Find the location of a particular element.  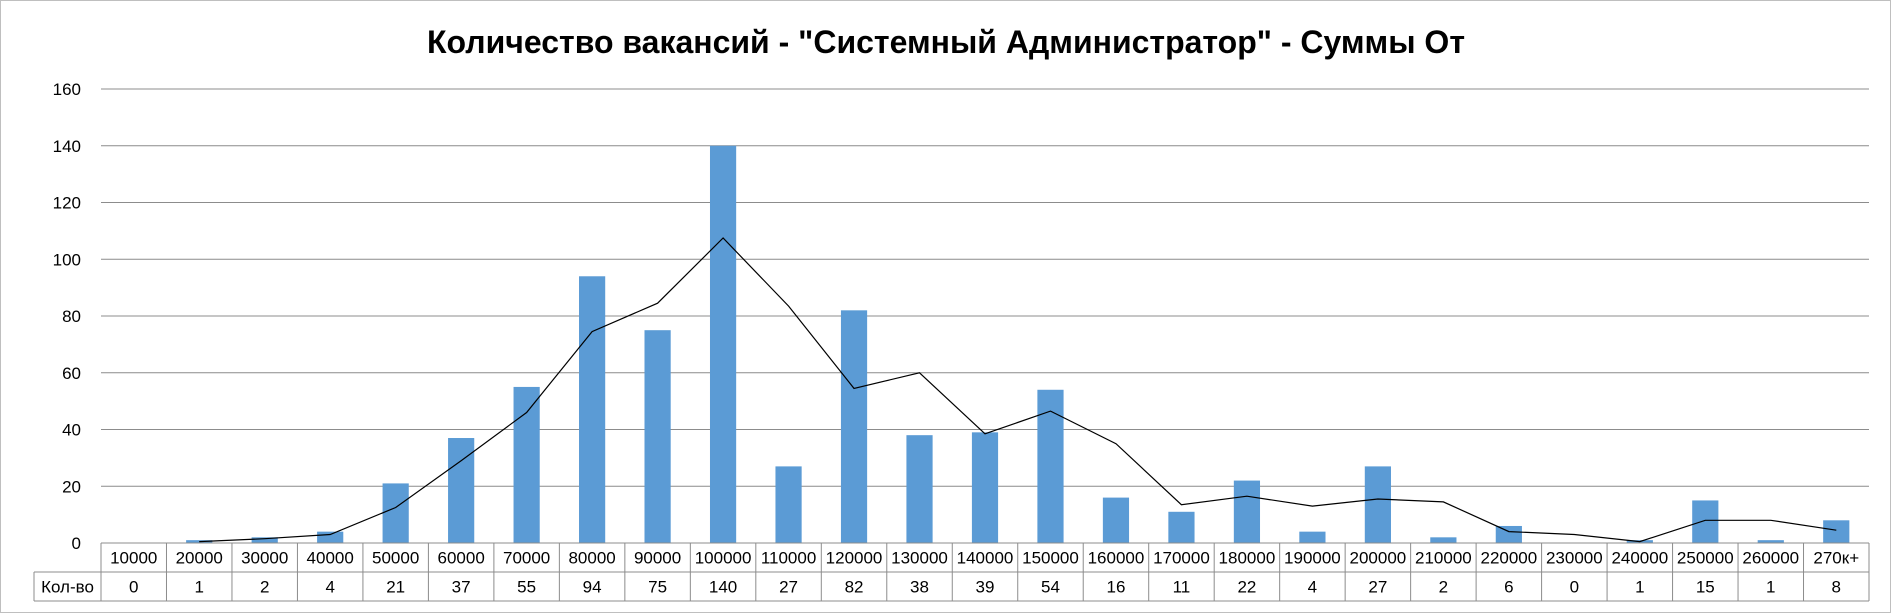

data-label: 38 is located at coordinates (919, 587).